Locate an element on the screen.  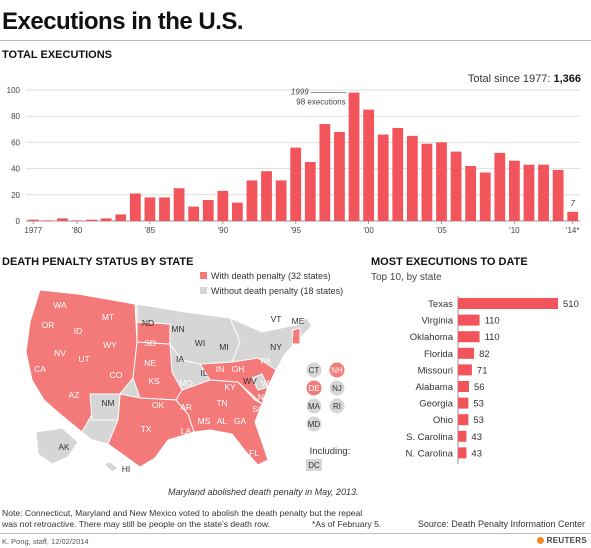
state-label-ME: ME is located at coordinates (298, 321).